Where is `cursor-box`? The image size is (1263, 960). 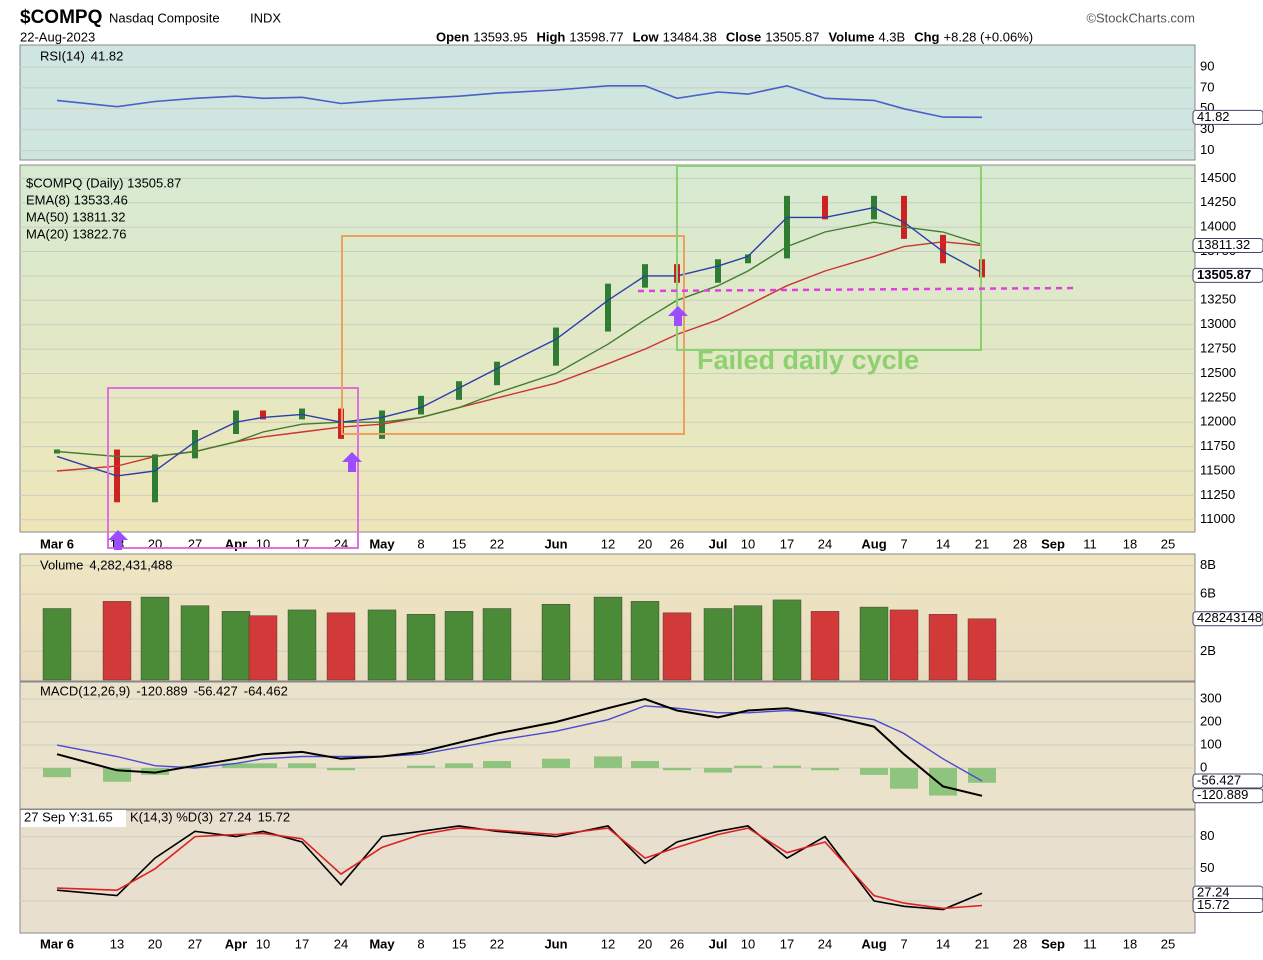 cursor-box is located at coordinates (73, 818).